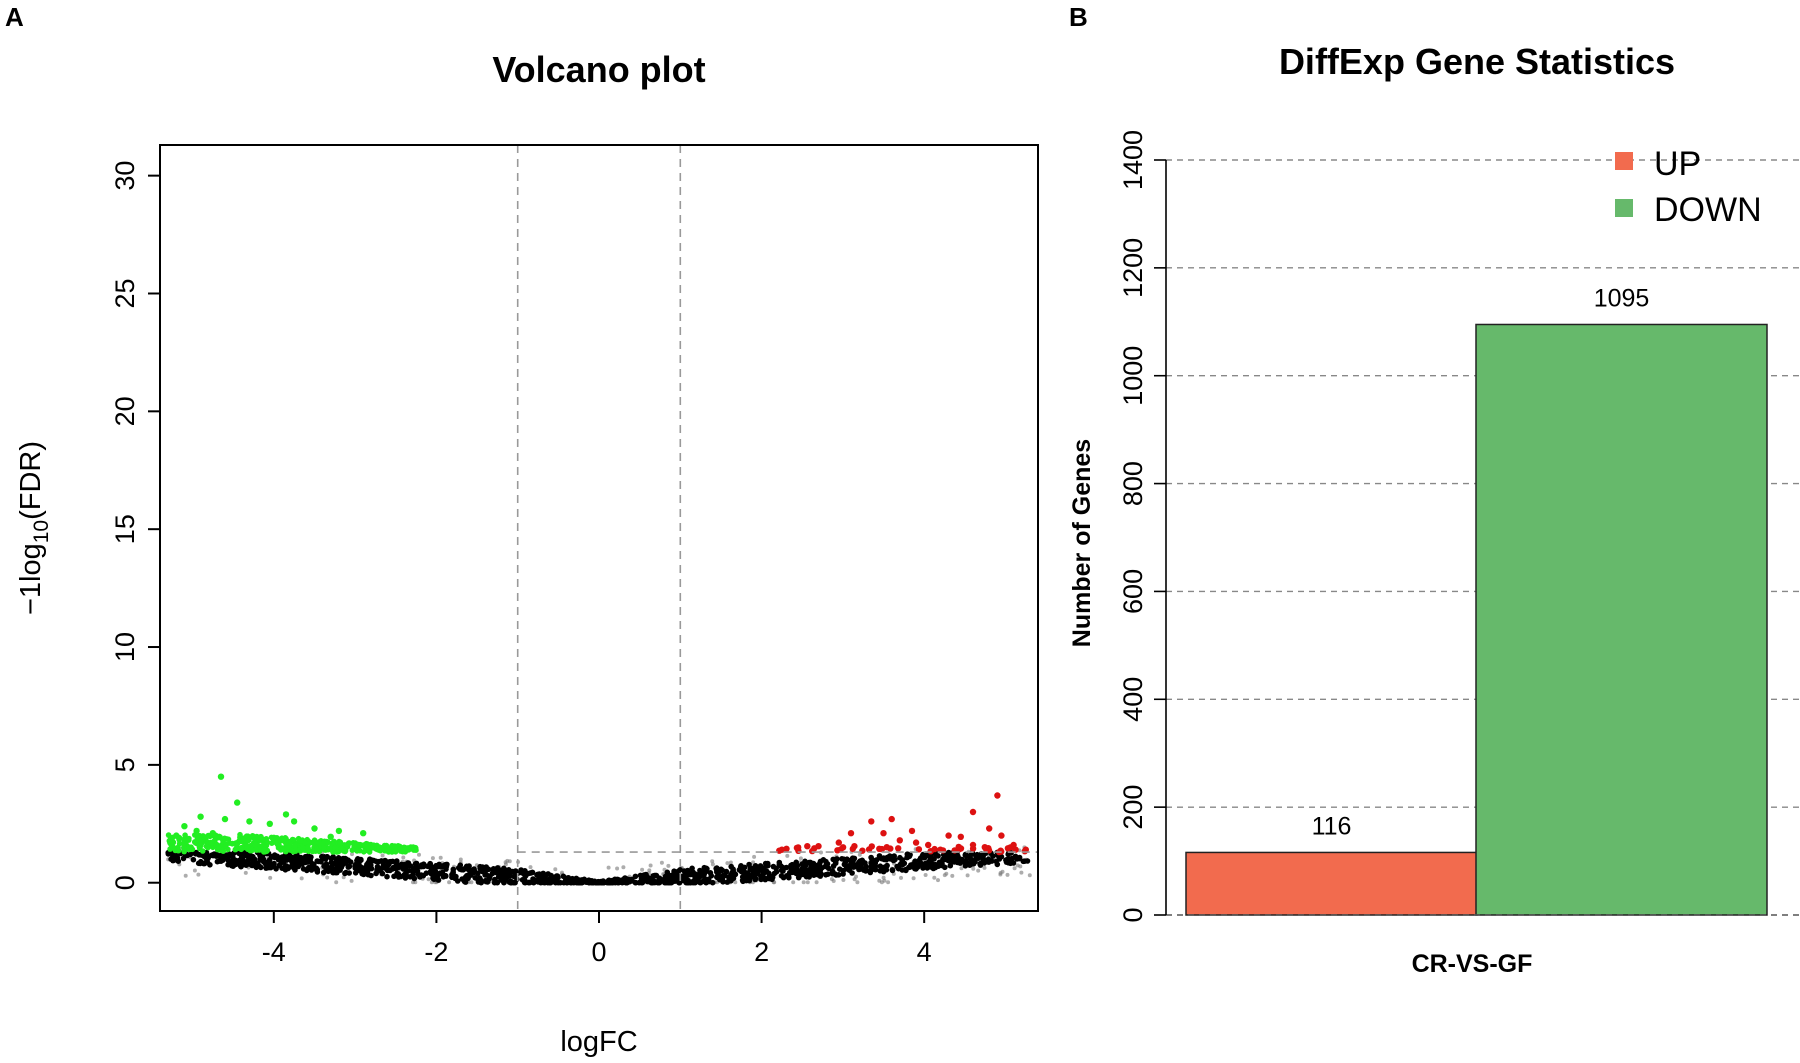 The width and height of the screenshot is (1800, 1063). I want to click on legend-swatch-up, so click(1624, 161).